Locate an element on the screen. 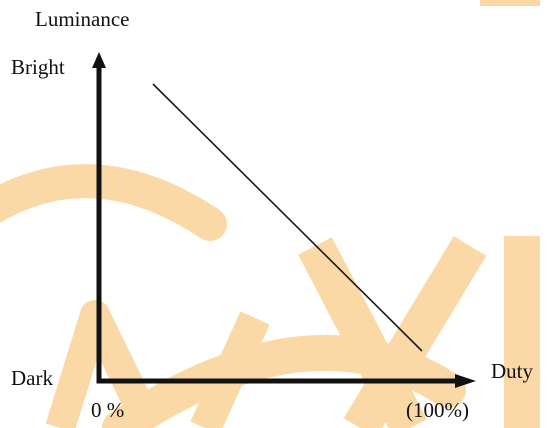  y-top-label: Bright is located at coordinates (38, 67).